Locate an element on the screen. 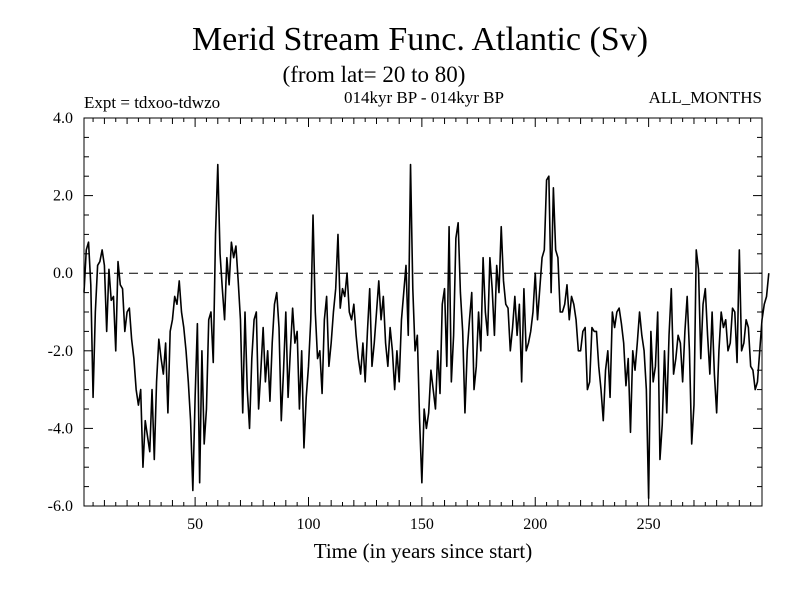 This screenshot has height=600, width=800. x-tick-labels: 50 100 150 200 250 is located at coordinates (424, 524).